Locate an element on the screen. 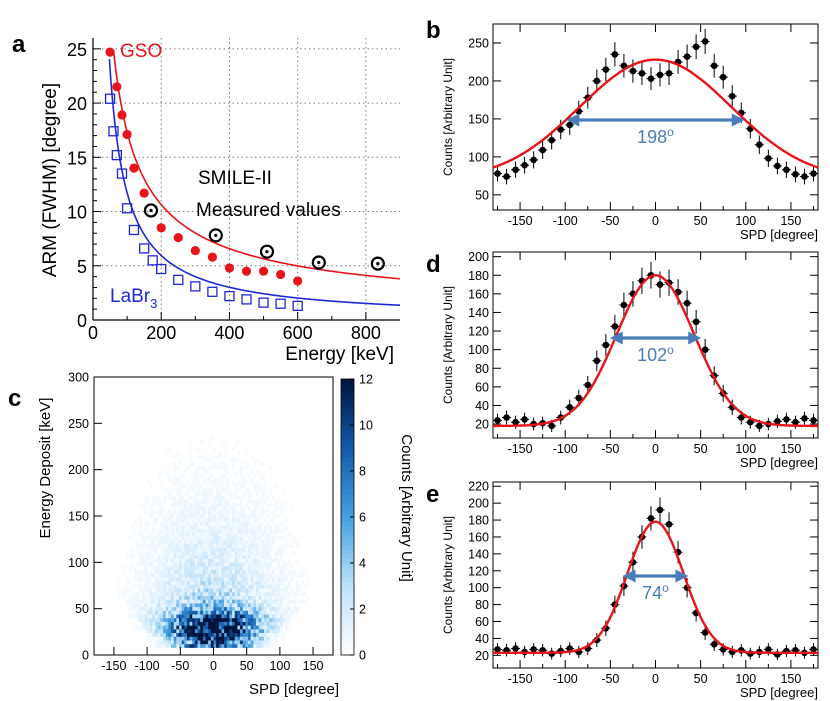 The image size is (830, 701). smile-ii-point-dot is located at coordinates (378, 264).